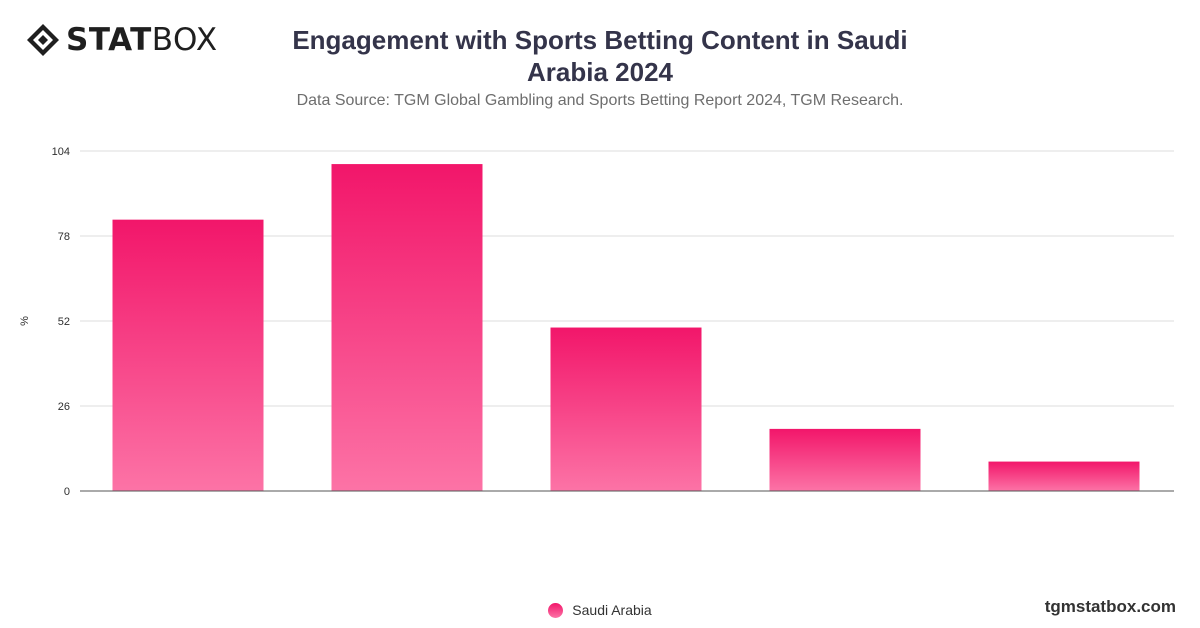 The width and height of the screenshot is (1200, 628). What do you see at coordinates (64, 407) in the screenshot?
I see `y-tick-label: 26` at bounding box center [64, 407].